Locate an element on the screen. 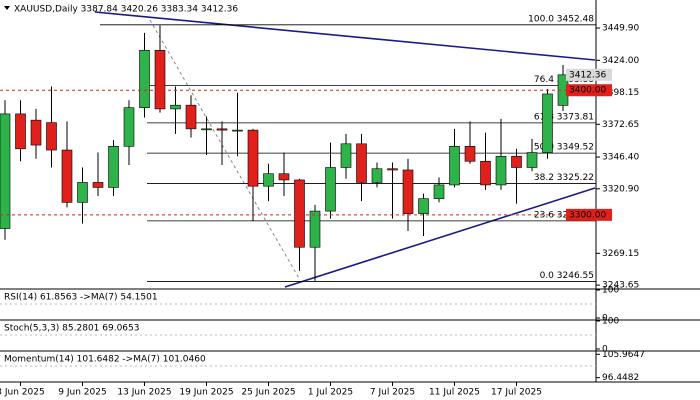 The image size is (700, 400). indicator-title: Momentum(14) 101.6482 ->MA(7) 101.0460 is located at coordinates (105, 360).